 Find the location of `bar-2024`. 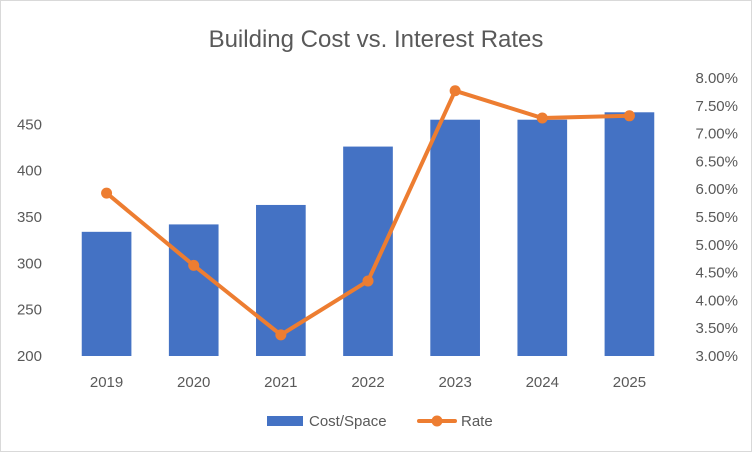

bar-2024 is located at coordinates (542, 237).